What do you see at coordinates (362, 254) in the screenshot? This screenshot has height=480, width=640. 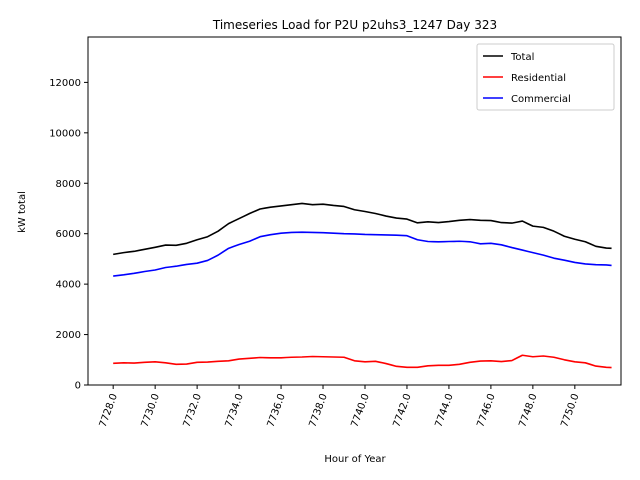 I see `series-line-commercial` at bounding box center [362, 254].